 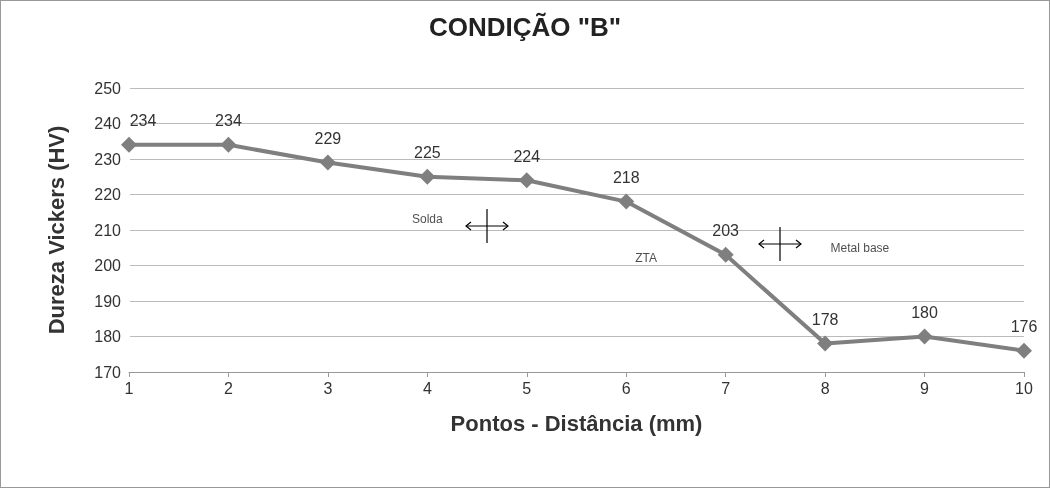 I want to click on x-axis-title: Pontos - Distância (mm), so click(x=576, y=423).